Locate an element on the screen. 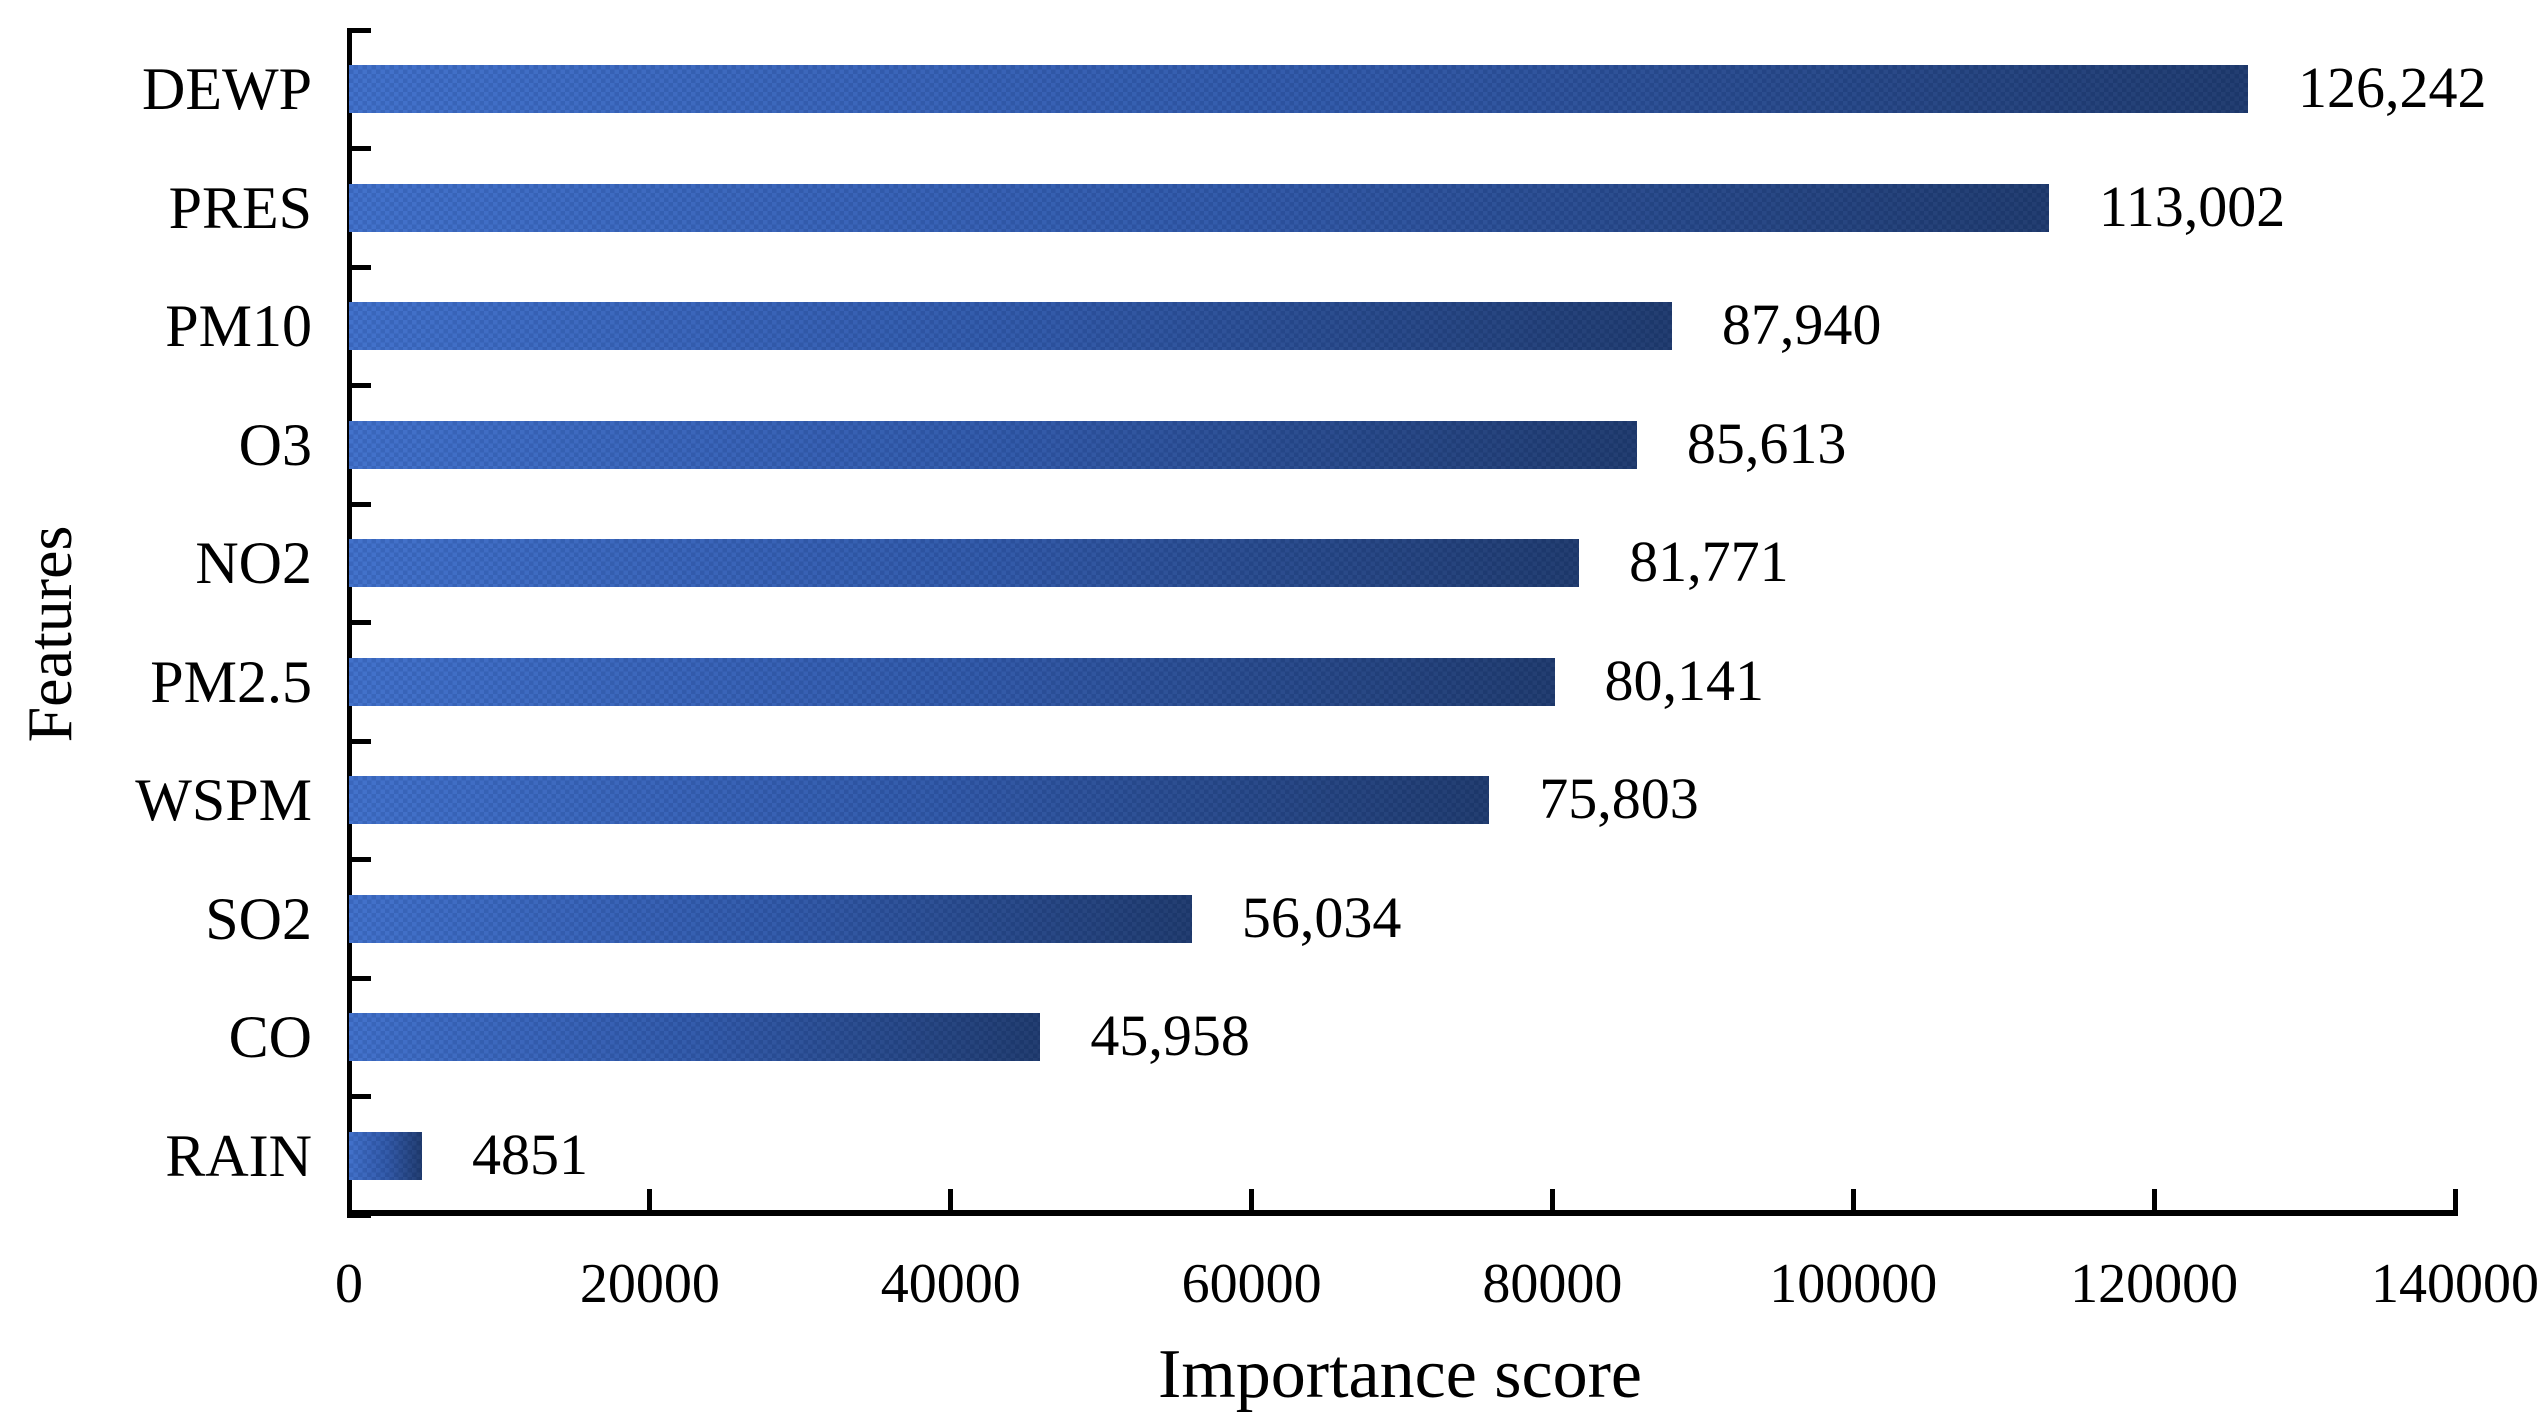 The height and width of the screenshot is (1426, 2541). bar-value-label: 4851 is located at coordinates (529, 1154).